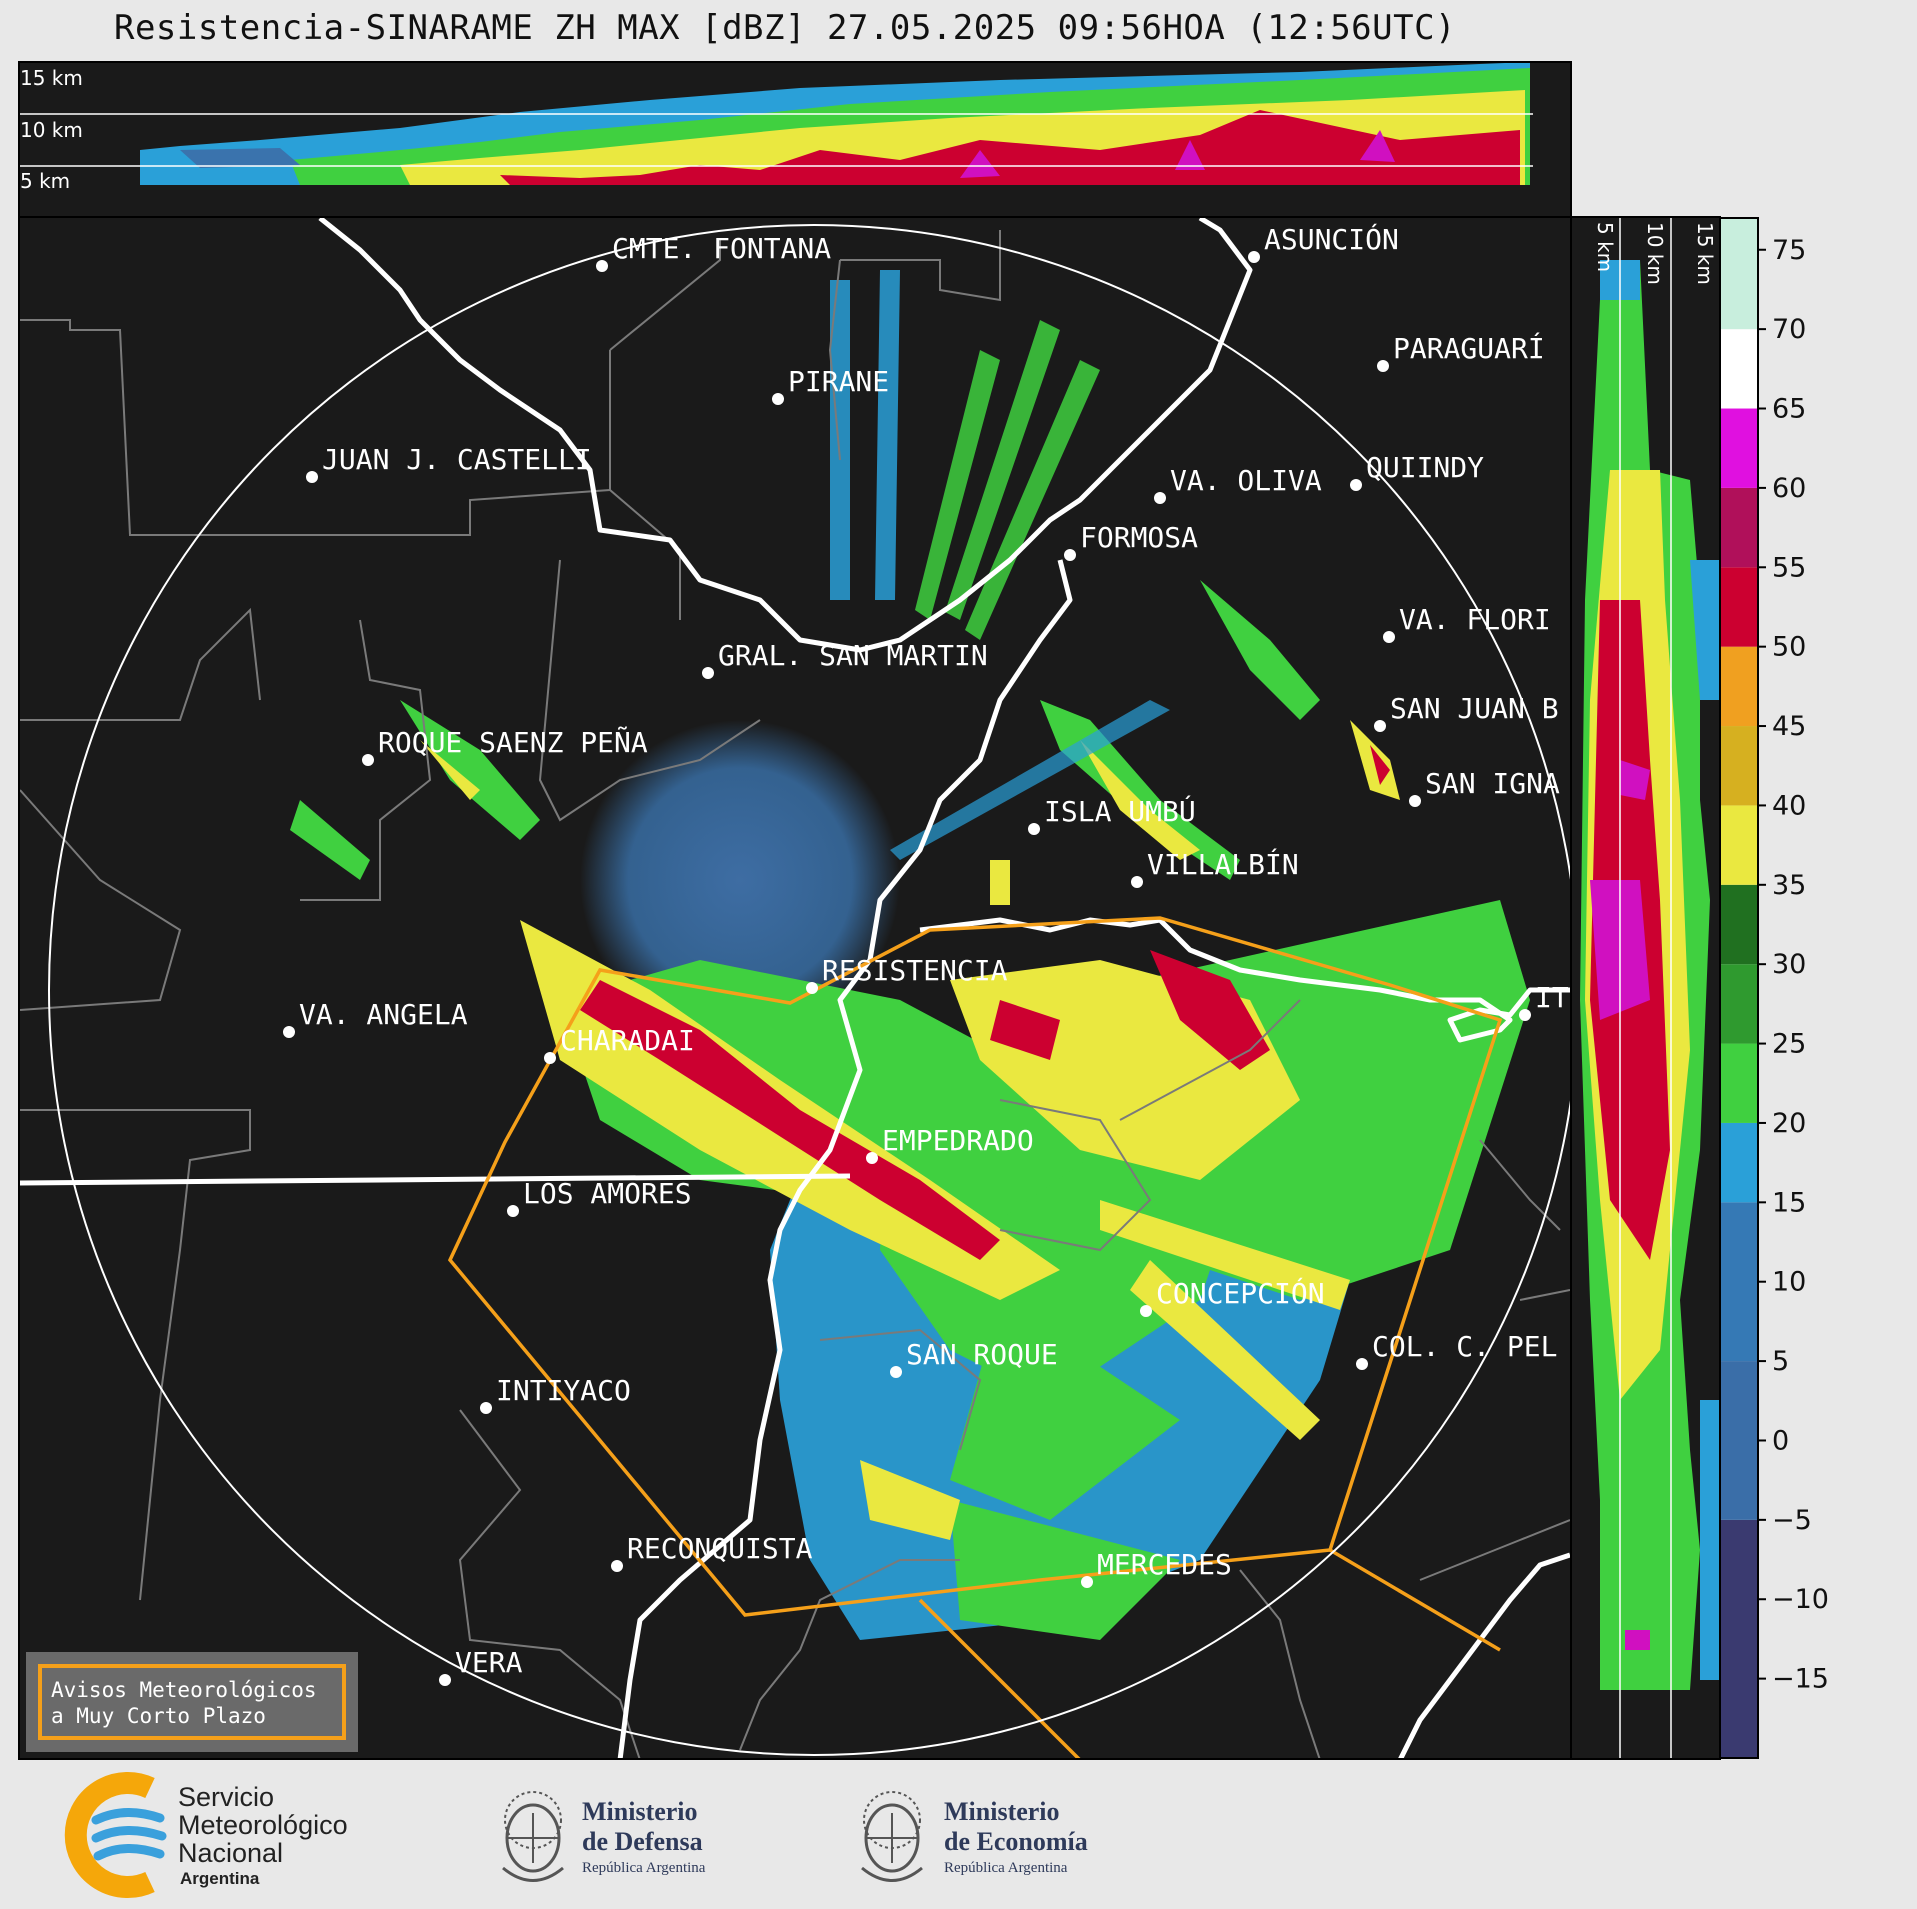  What do you see at coordinates (1789, 964) in the screenshot?
I see `colorbar-tick-label: 30` at bounding box center [1789, 964].